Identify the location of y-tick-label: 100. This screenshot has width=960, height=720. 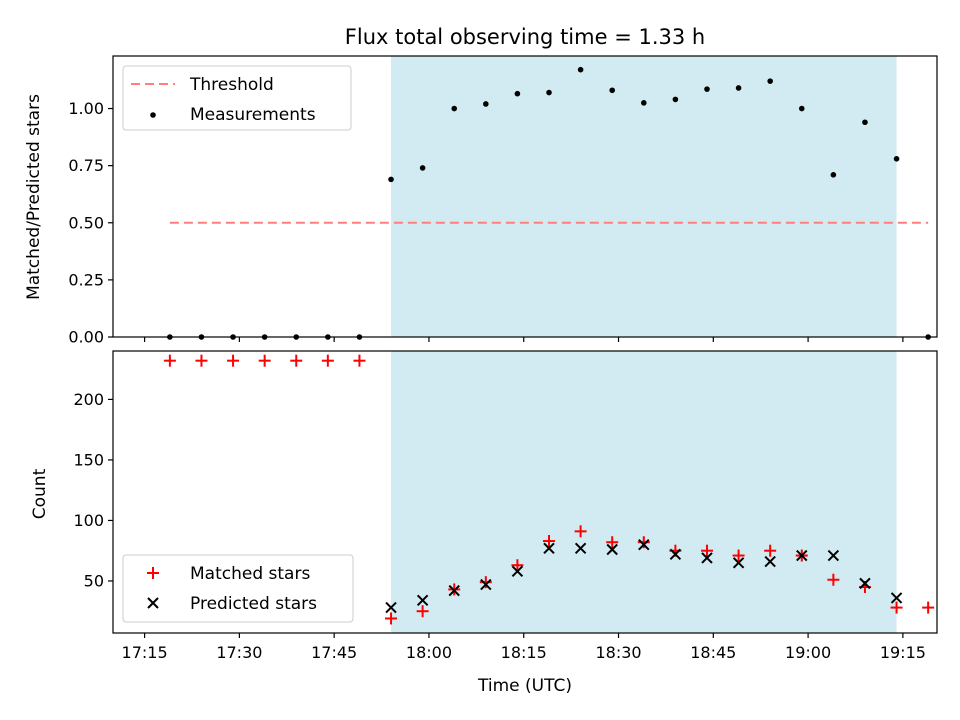
(88, 520).